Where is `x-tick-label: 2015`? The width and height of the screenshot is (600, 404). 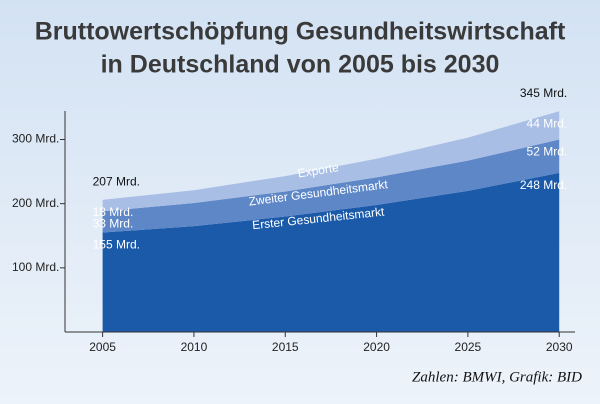
x-tick-label: 2015 is located at coordinates (285, 347).